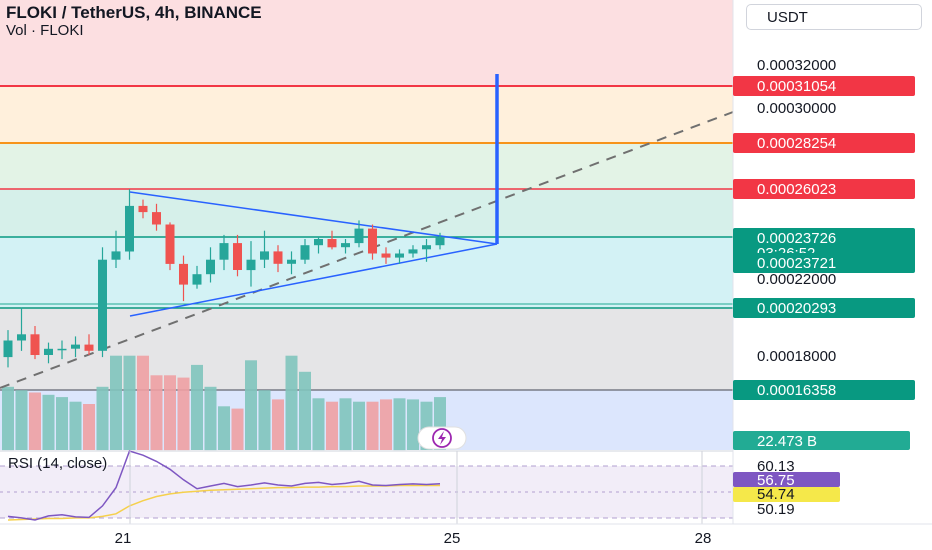 The image size is (932, 550). Describe the element at coordinates (366, 114) in the screenshot. I see `zone-orange` at that location.